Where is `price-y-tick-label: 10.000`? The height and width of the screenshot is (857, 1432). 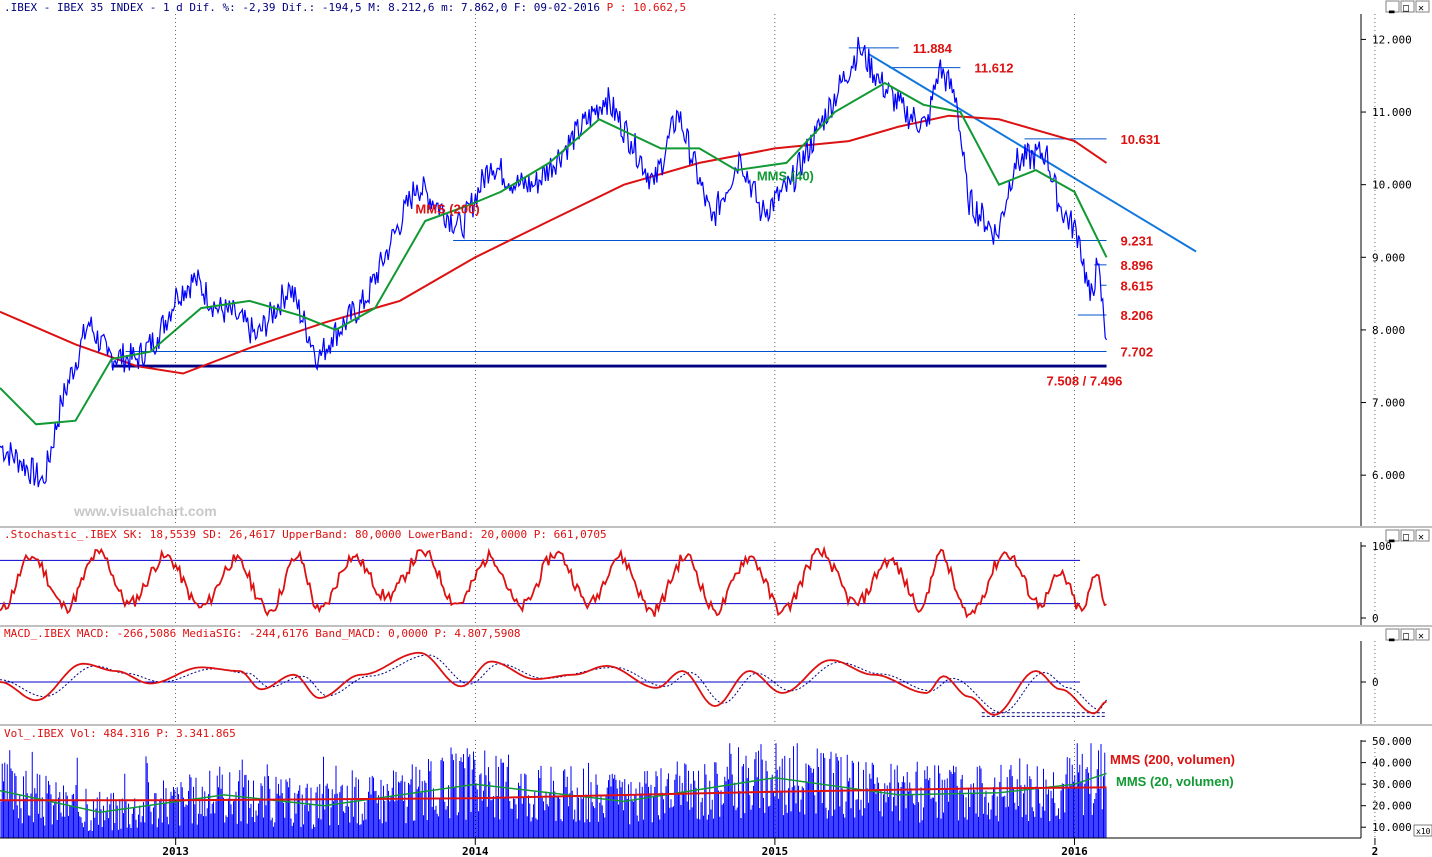
price-y-tick-label: 10.000 is located at coordinates (1392, 185).